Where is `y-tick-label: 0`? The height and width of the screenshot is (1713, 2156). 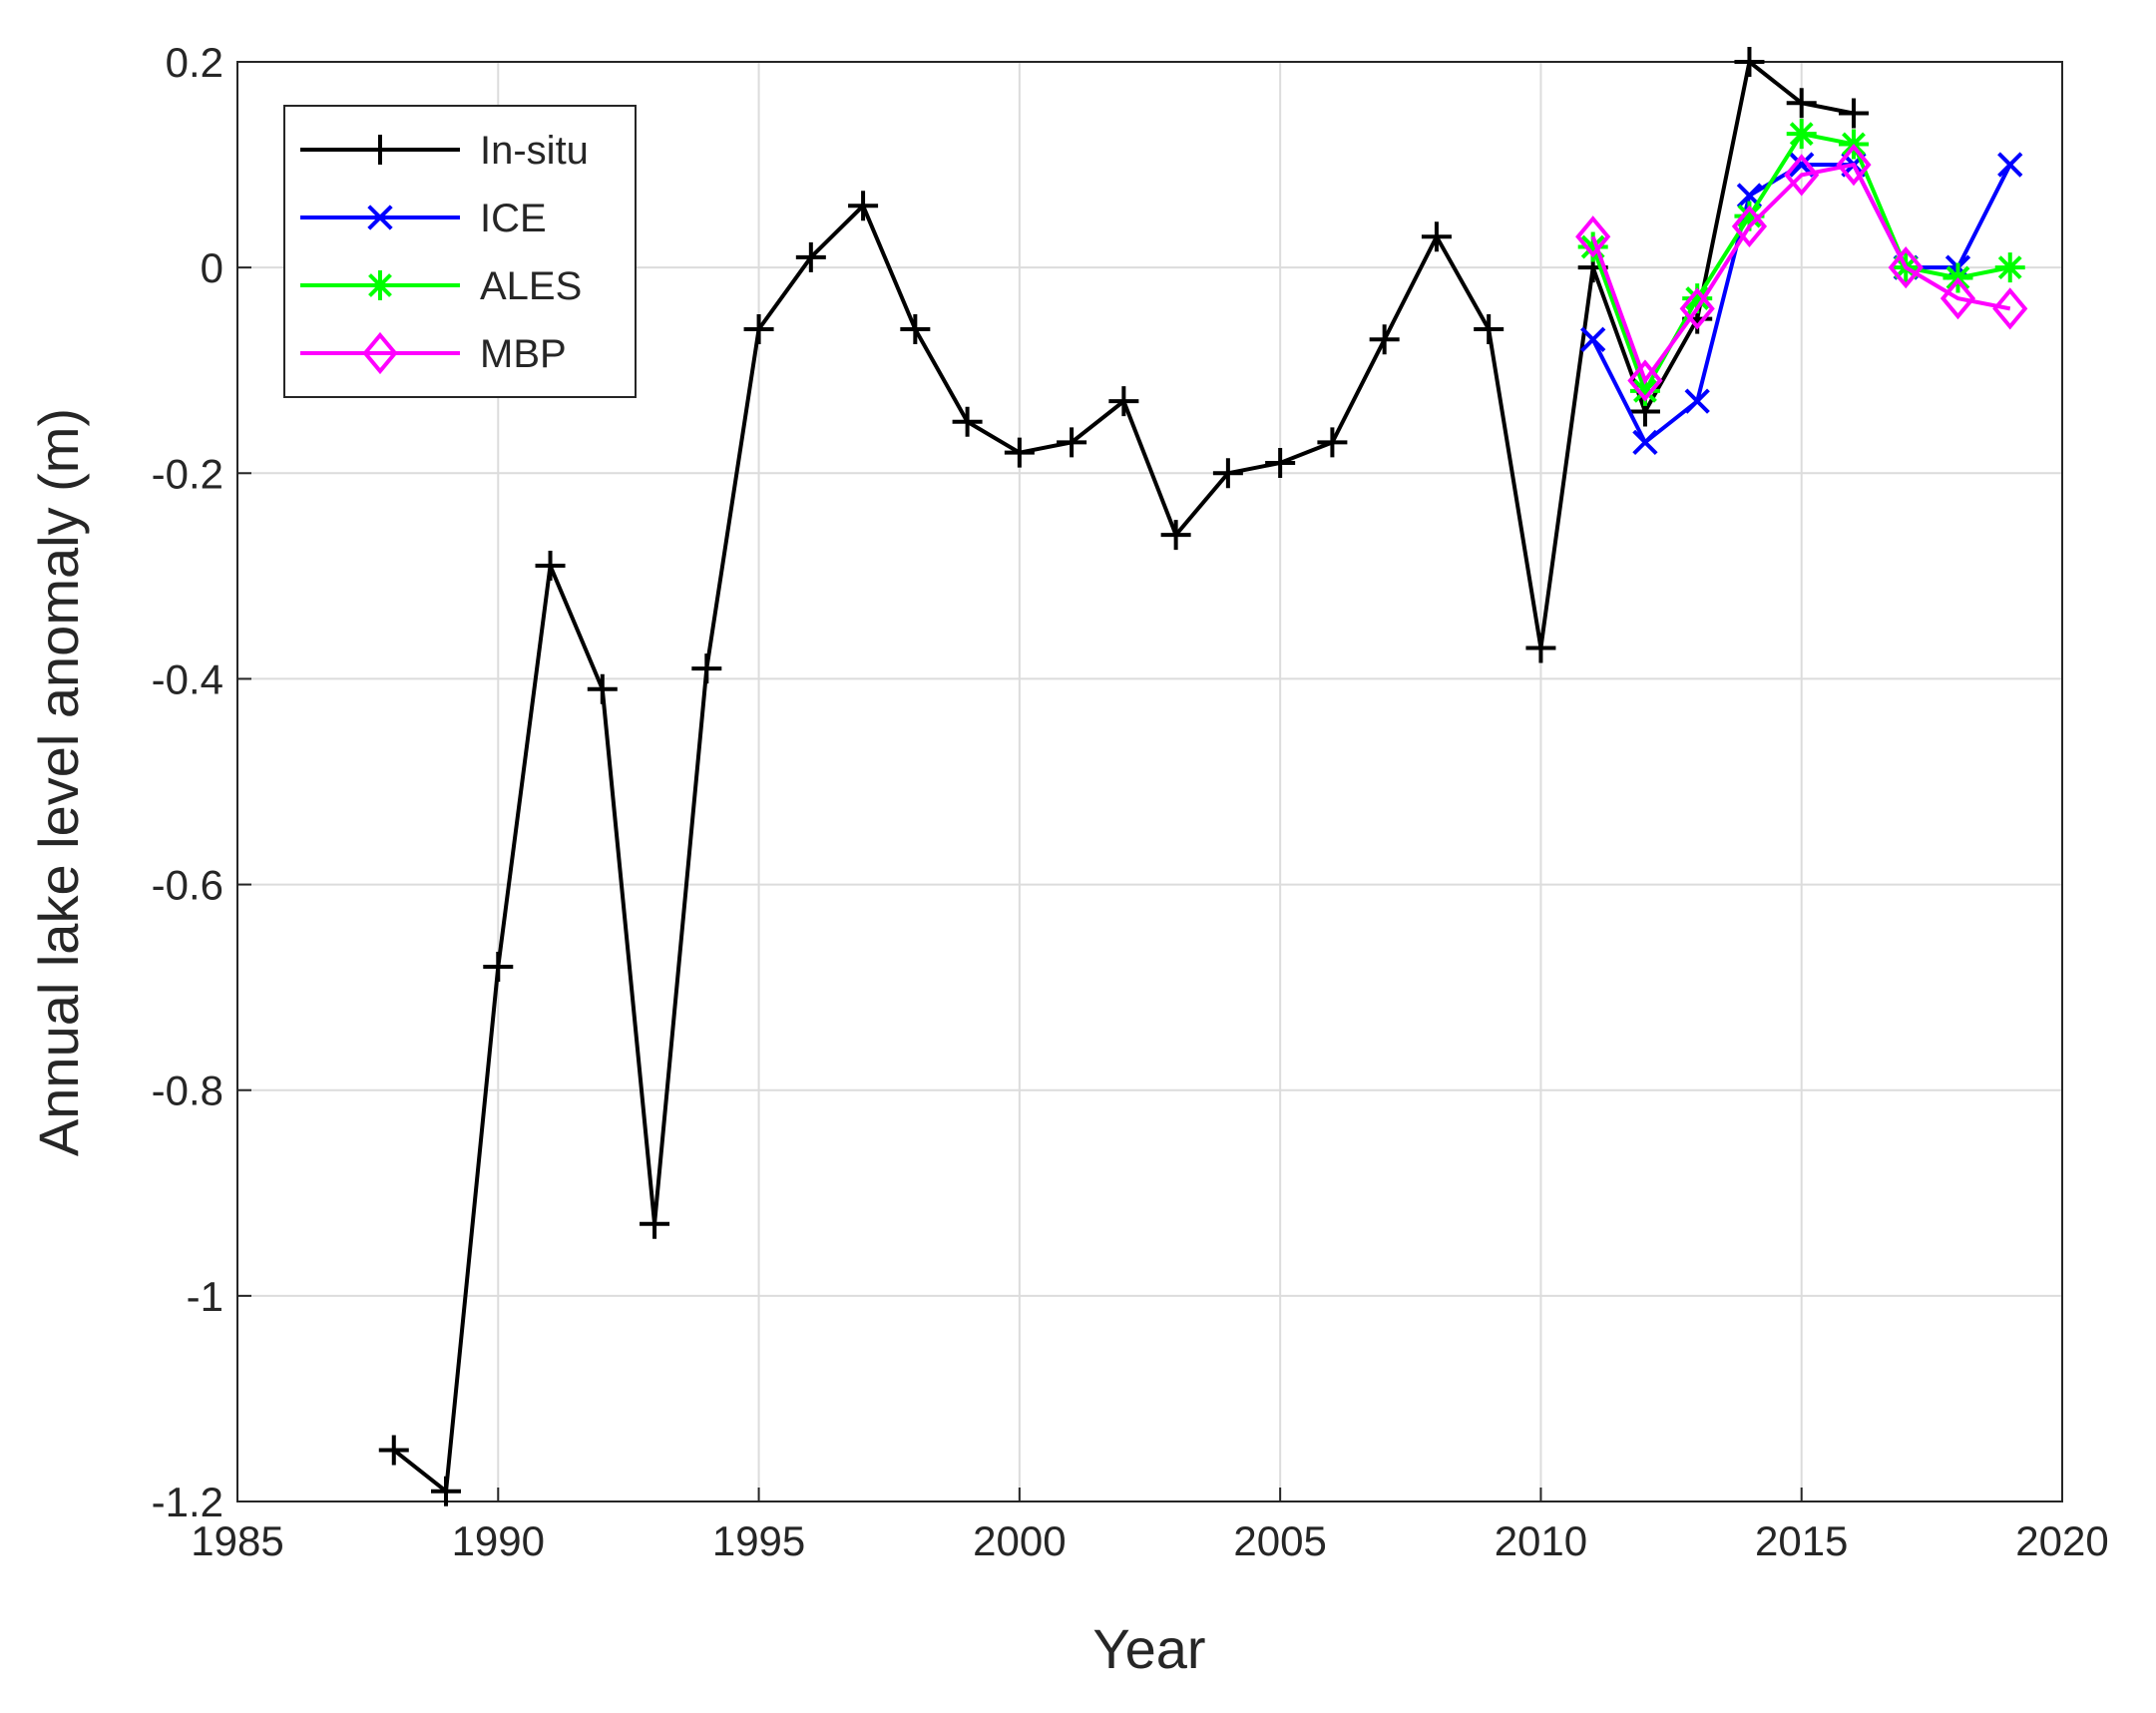 y-tick-label: 0 is located at coordinates (212, 267).